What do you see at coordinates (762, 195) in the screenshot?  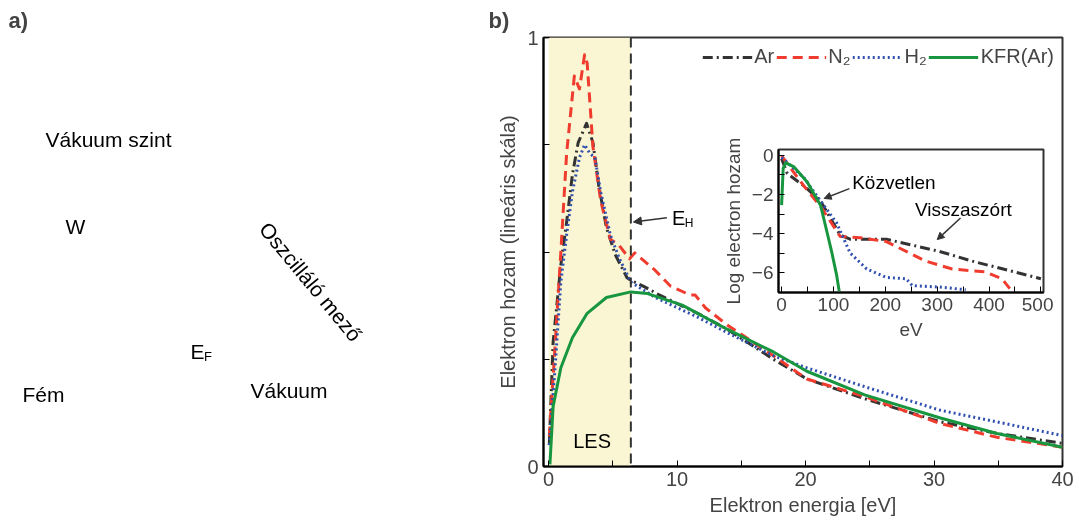 I see `y-tick-label: −2` at bounding box center [762, 195].